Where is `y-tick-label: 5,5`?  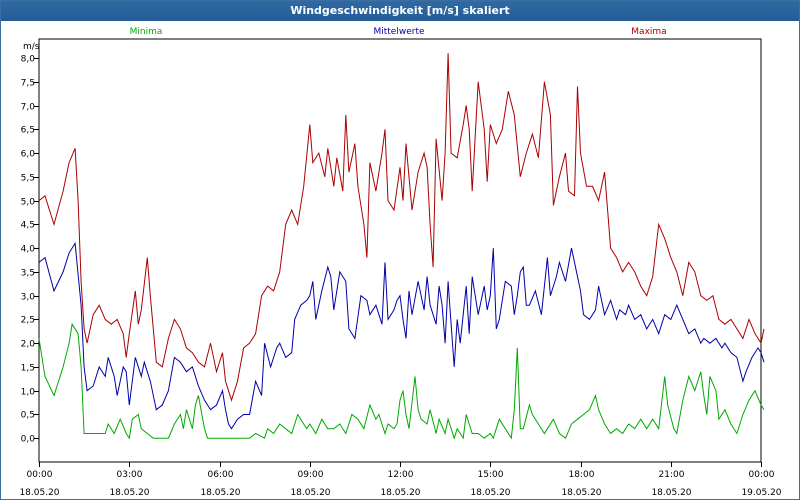
y-tick-label: 5,5 is located at coordinates (28, 179).